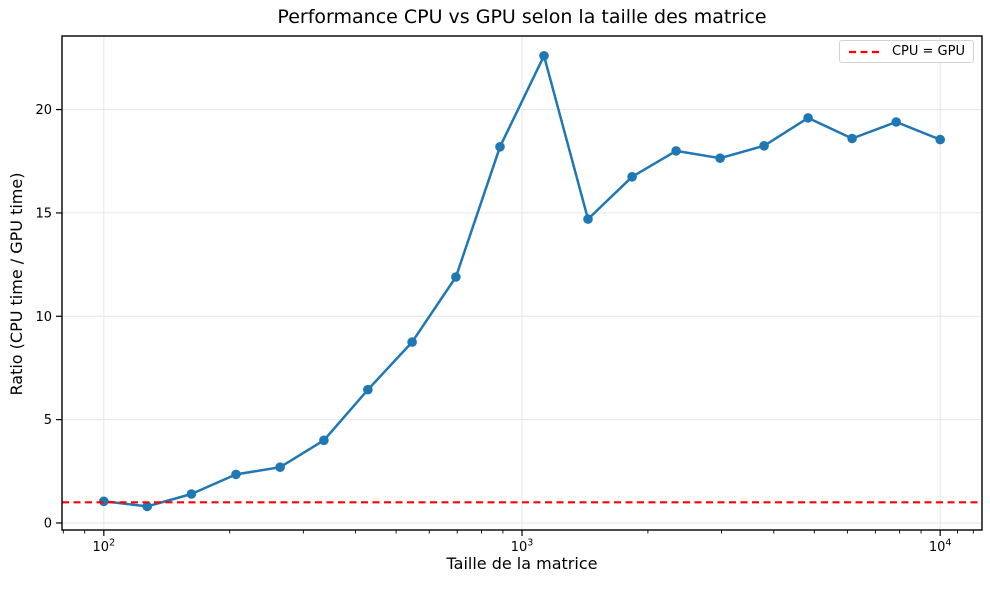 The image size is (990, 590). I want to click on y-axis-label: Ratio (CPU time / GPU time), so click(16, 284).